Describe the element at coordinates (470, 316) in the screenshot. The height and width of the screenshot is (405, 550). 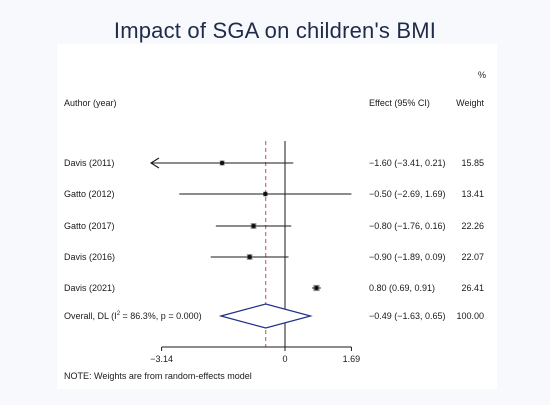
I see `overall-weight: 100.00` at that location.